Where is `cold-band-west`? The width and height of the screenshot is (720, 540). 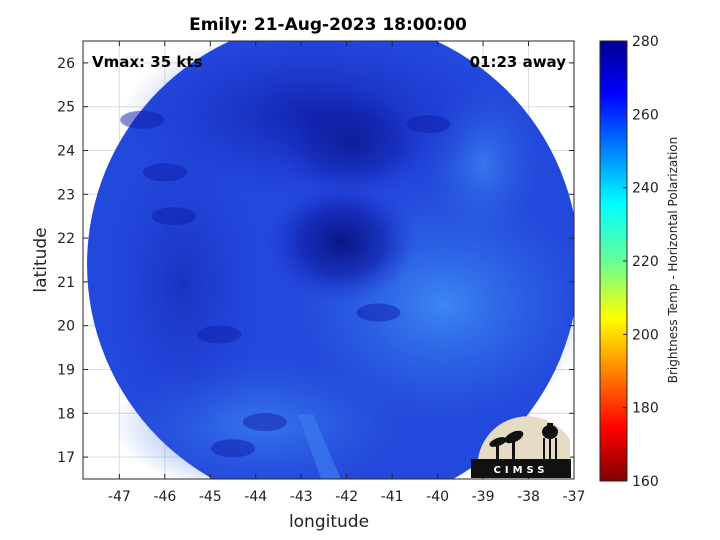 cold-band-west is located at coordinates (183, 284).